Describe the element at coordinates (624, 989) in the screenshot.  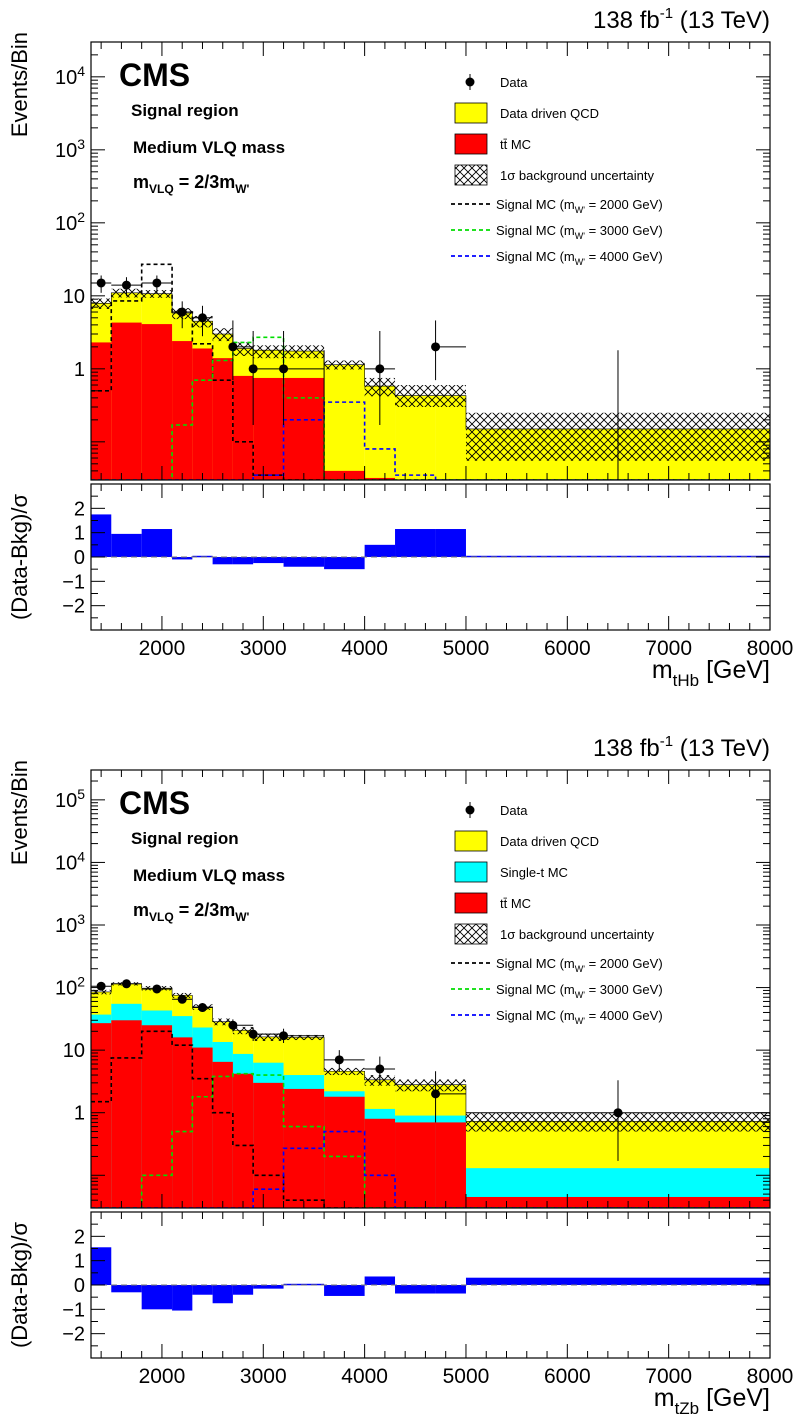
I see `legend-signal-tail: = 3000 GeV)` at that location.